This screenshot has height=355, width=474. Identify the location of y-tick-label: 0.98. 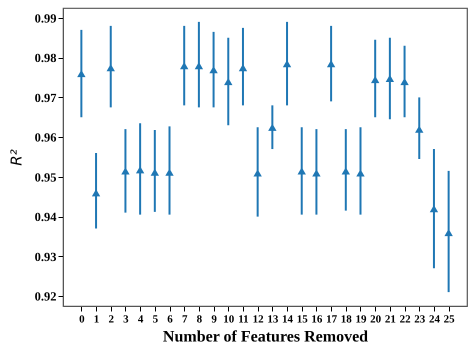
(45, 58).